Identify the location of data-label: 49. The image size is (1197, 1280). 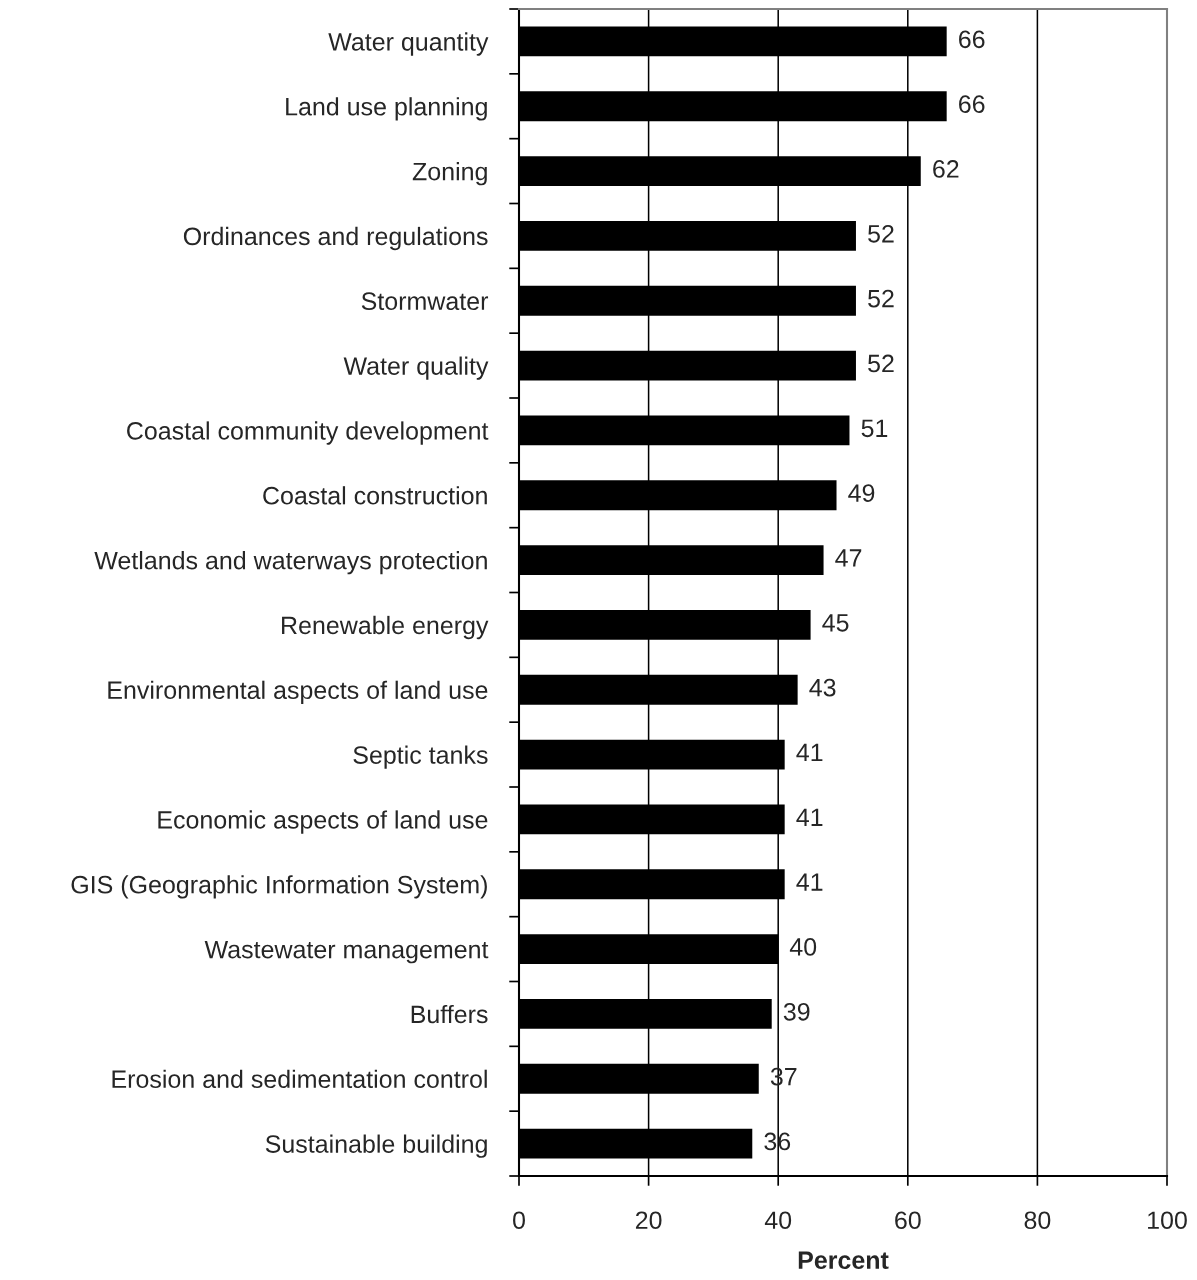
(861, 493).